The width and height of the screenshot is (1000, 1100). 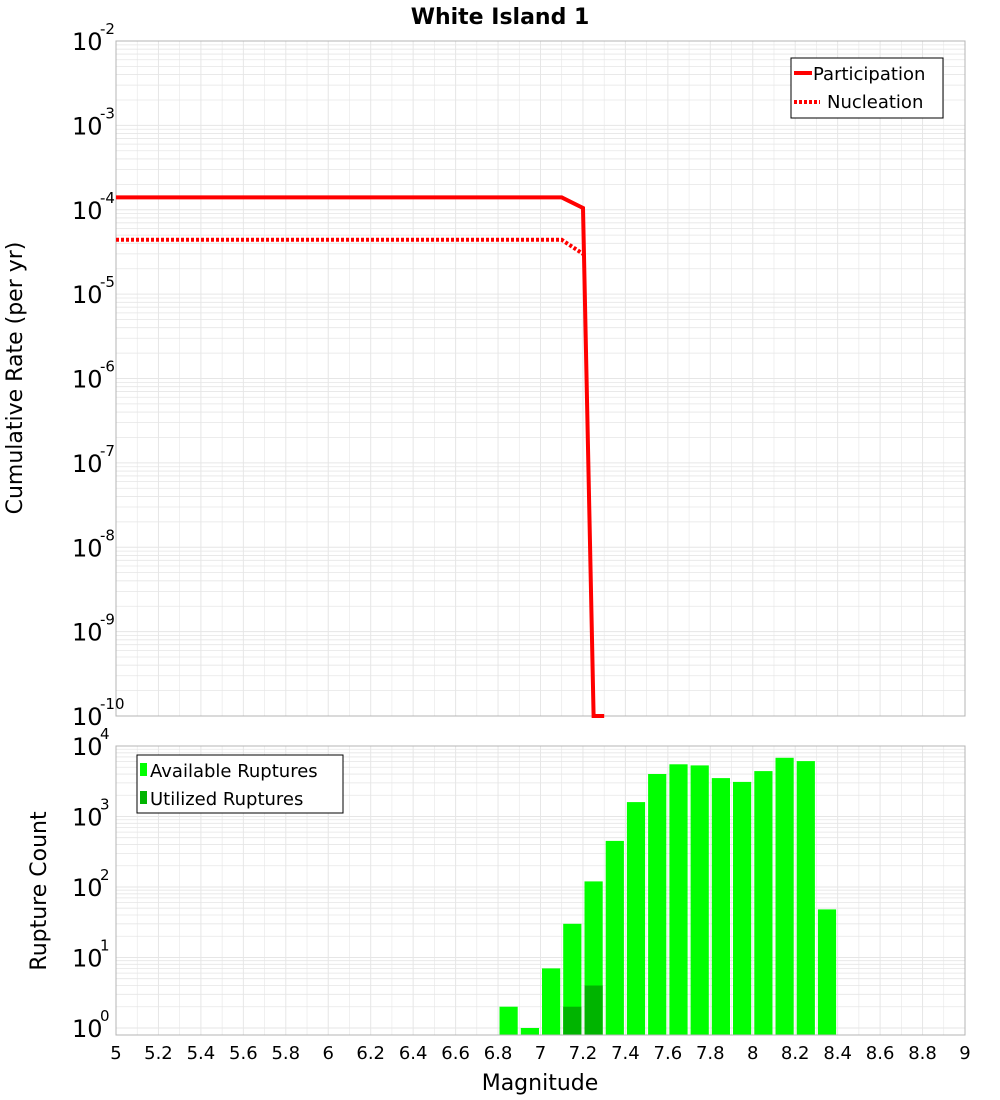 I want to click on x-tick-label: 8.8, so click(x=922, y=1053).